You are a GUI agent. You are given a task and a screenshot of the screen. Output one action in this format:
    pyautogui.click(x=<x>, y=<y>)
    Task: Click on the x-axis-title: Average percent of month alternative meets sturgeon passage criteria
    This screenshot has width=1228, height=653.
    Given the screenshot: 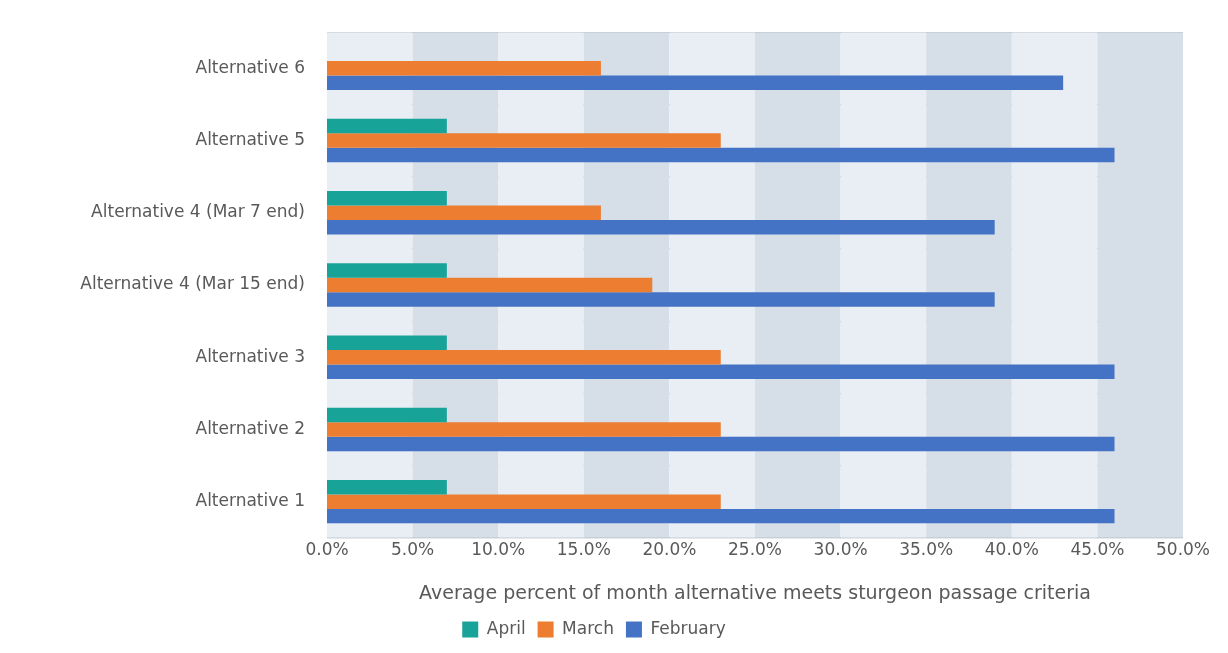 What is the action you would take?
    pyautogui.click(x=755, y=591)
    